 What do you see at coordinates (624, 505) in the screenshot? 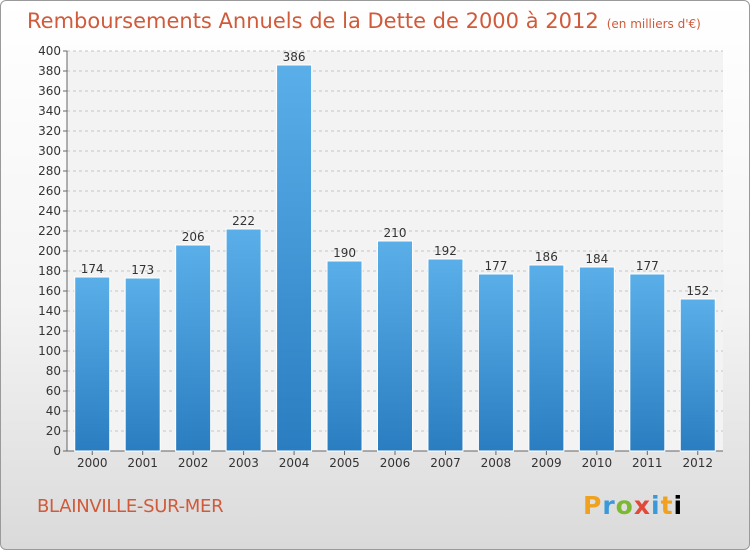
I see `logo-letter-o: o` at bounding box center [624, 505].